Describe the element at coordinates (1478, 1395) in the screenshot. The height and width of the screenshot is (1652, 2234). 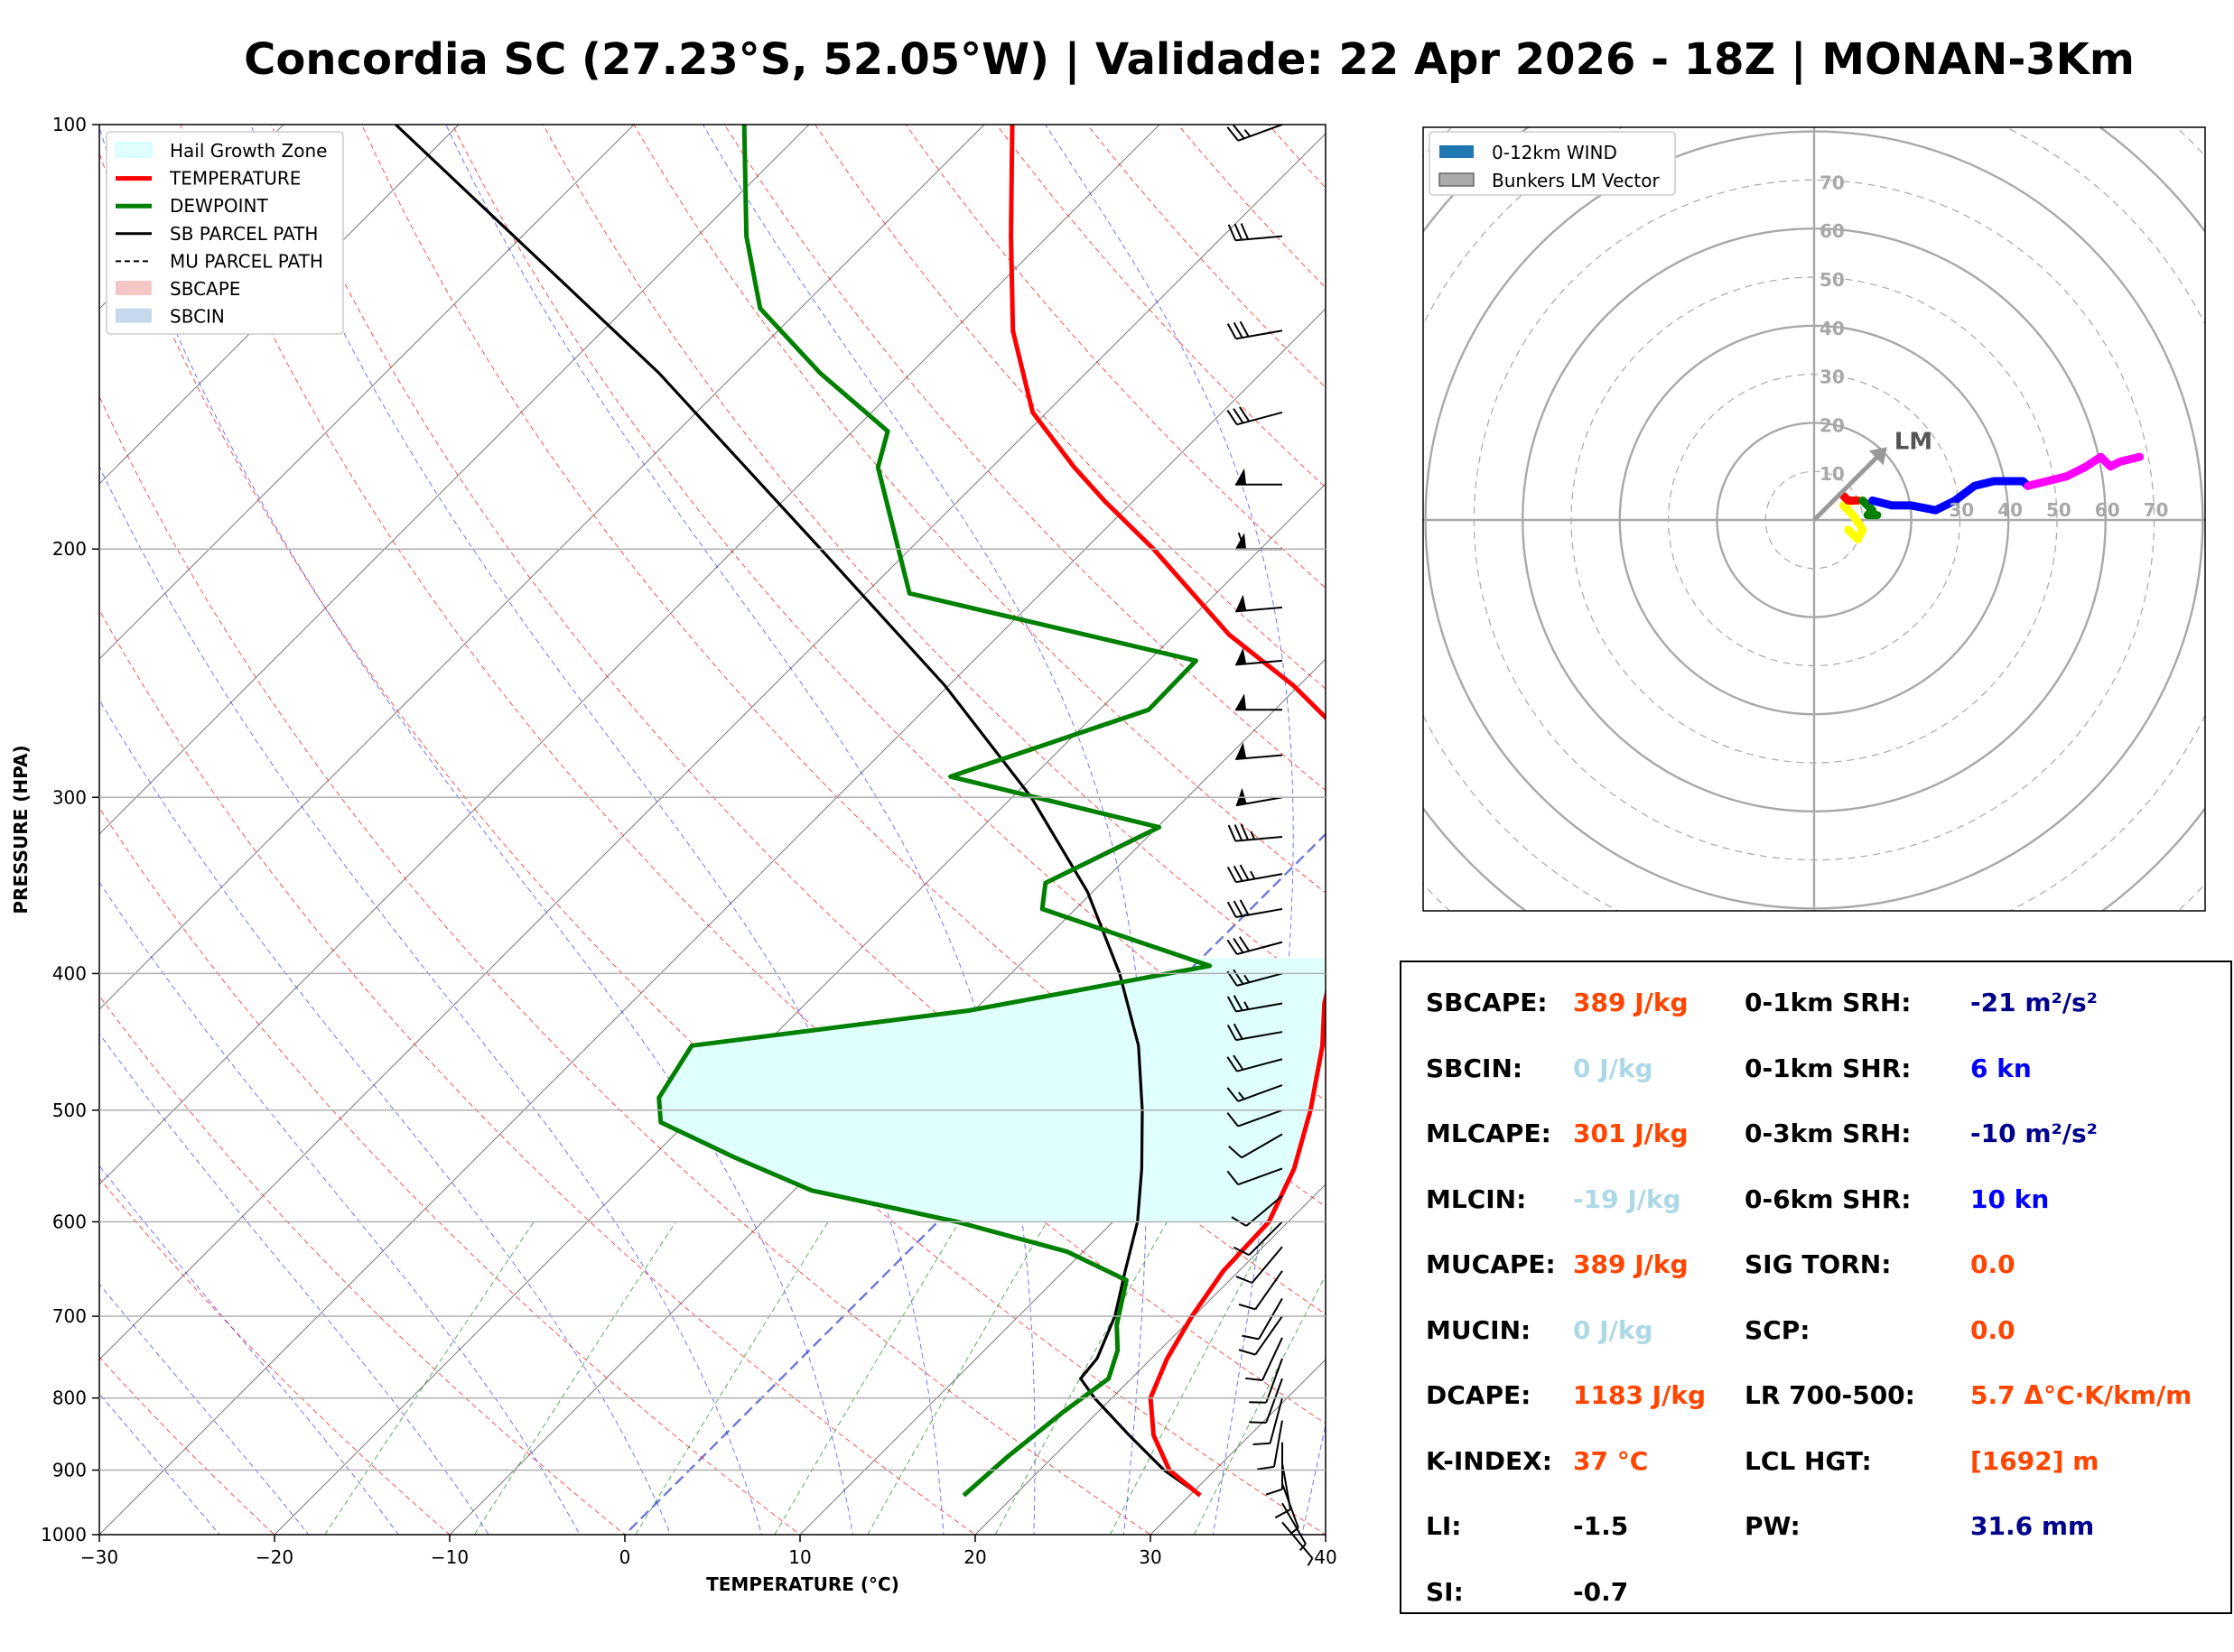
I see `param-label: DCAPE:` at that location.